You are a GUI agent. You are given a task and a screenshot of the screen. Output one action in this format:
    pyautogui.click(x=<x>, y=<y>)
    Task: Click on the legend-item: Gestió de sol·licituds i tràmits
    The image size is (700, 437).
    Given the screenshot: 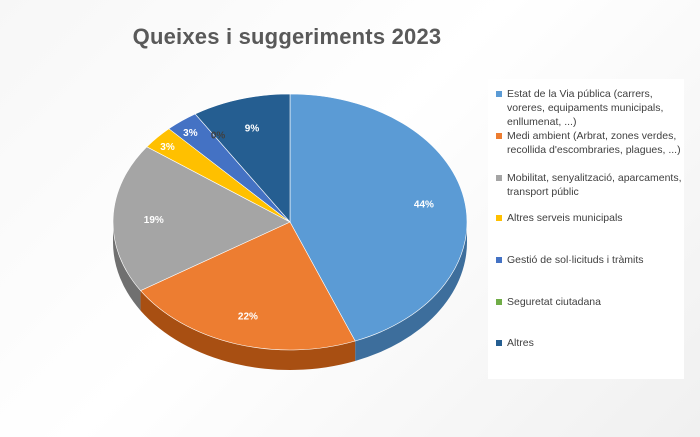 What is the action you would take?
    pyautogui.click(x=591, y=260)
    